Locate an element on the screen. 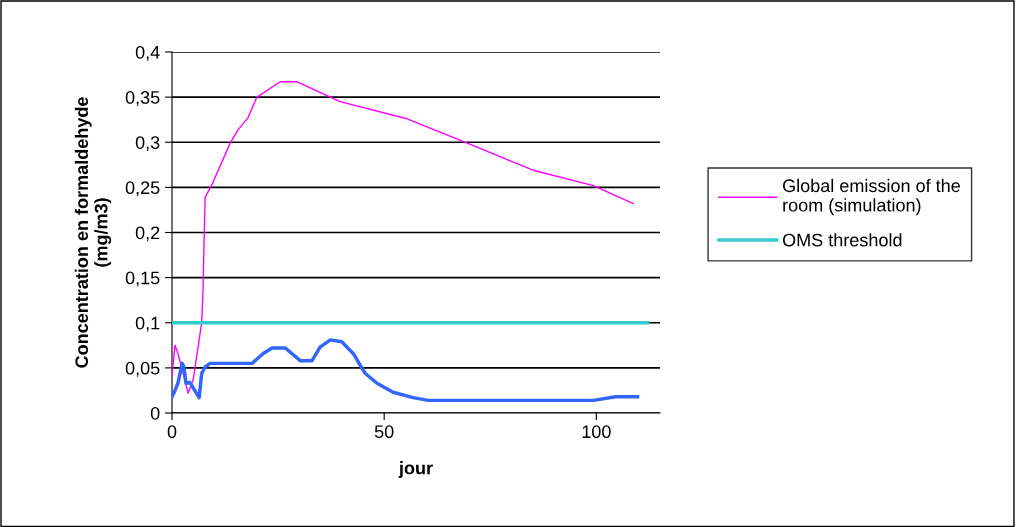 The image size is (1016, 527). y-tick-label: 0 is located at coordinates (155, 413).